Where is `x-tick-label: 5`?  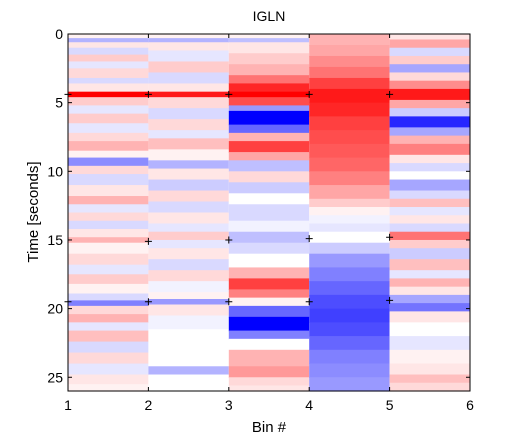 x-tick-label: 5 is located at coordinates (390, 405).